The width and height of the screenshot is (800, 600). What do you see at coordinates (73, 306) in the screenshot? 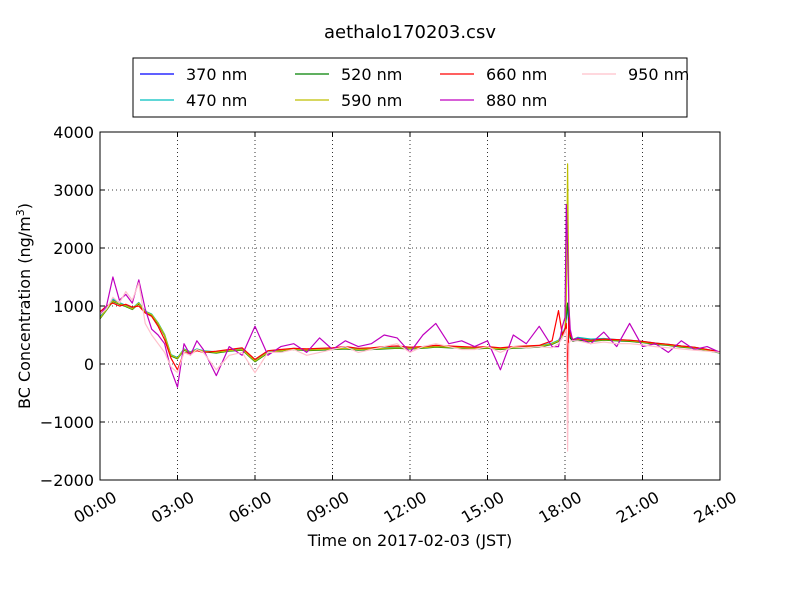
I see `y-tick-label: 1000` at bounding box center [73, 306].